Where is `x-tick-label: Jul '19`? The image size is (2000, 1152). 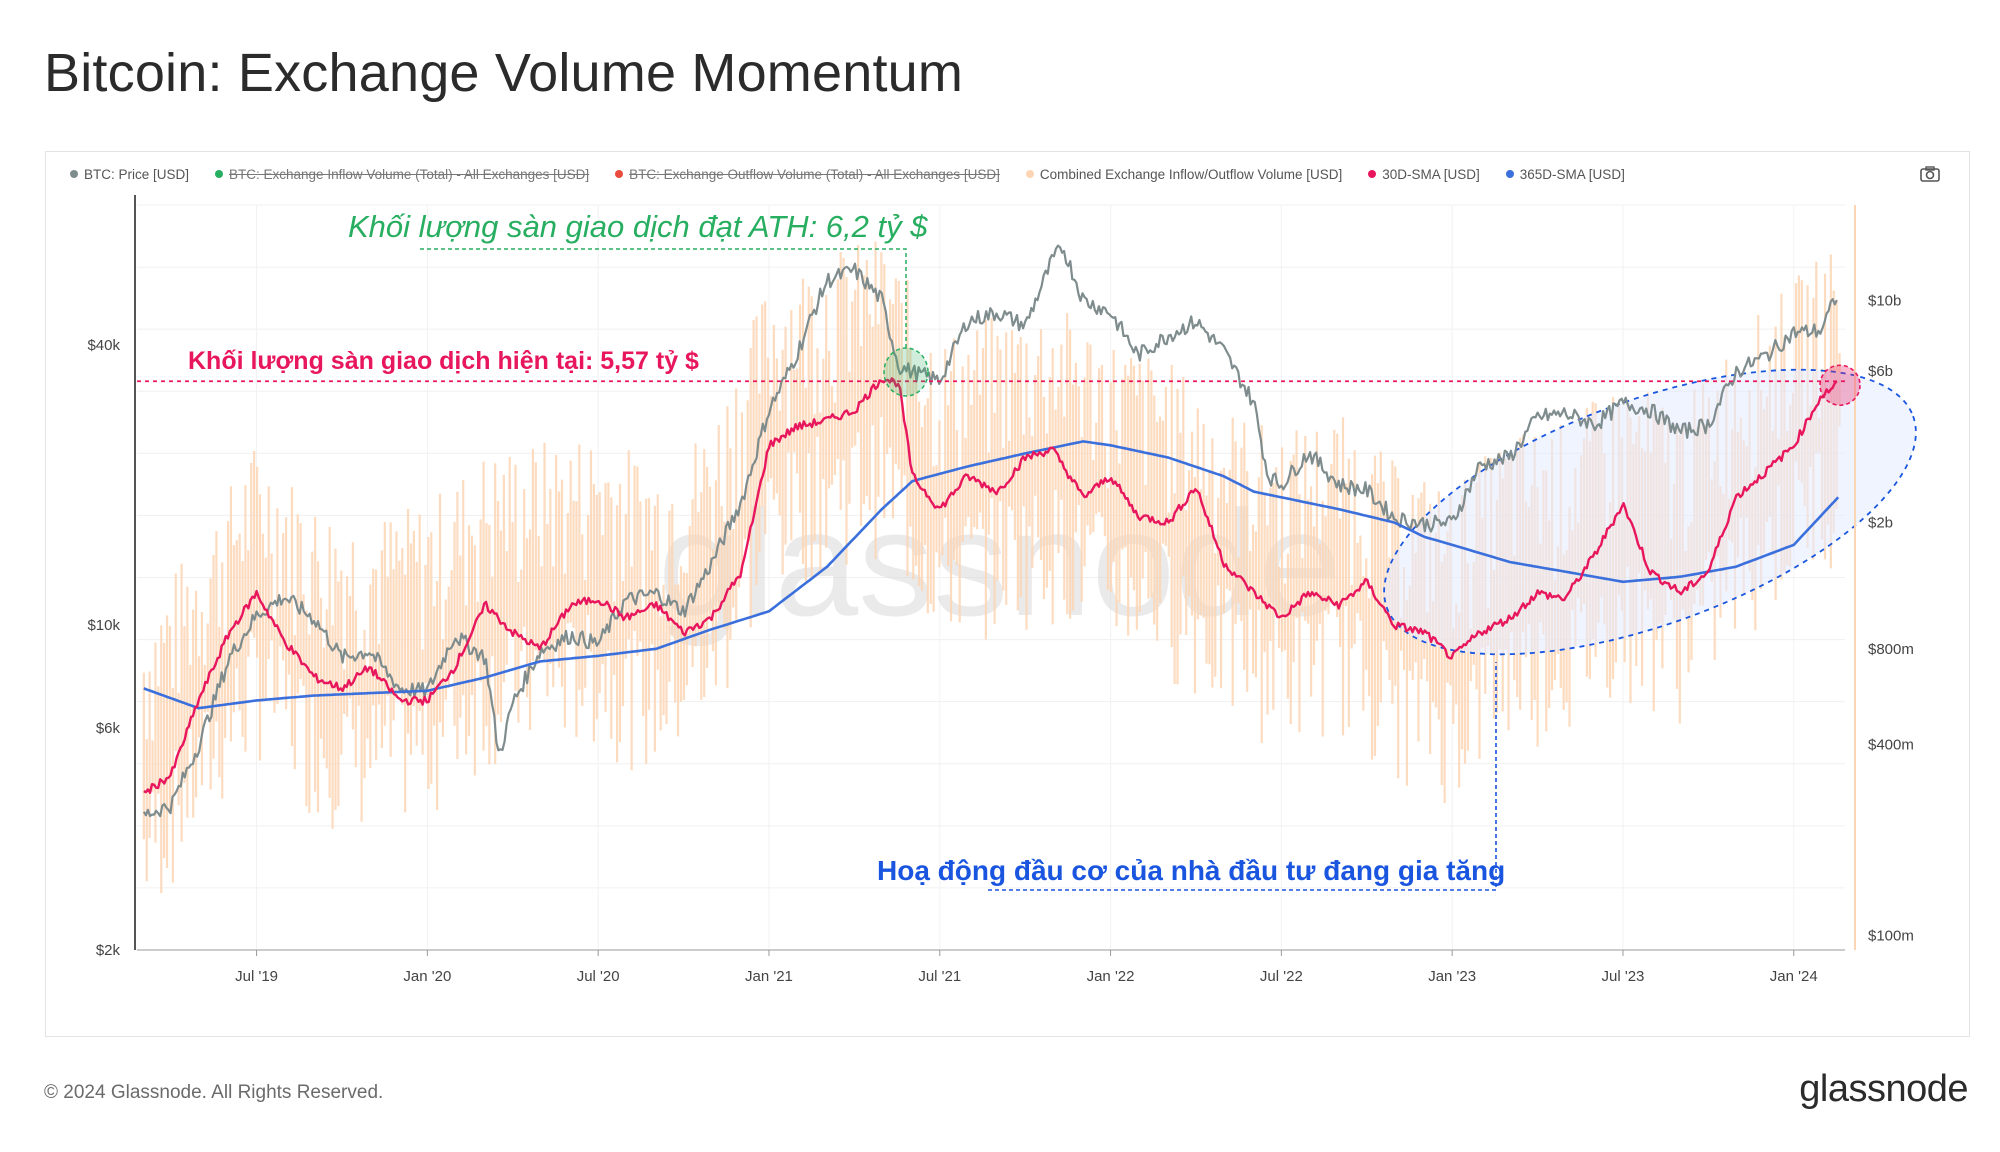
x-tick-label: Jul '19 is located at coordinates (256, 976).